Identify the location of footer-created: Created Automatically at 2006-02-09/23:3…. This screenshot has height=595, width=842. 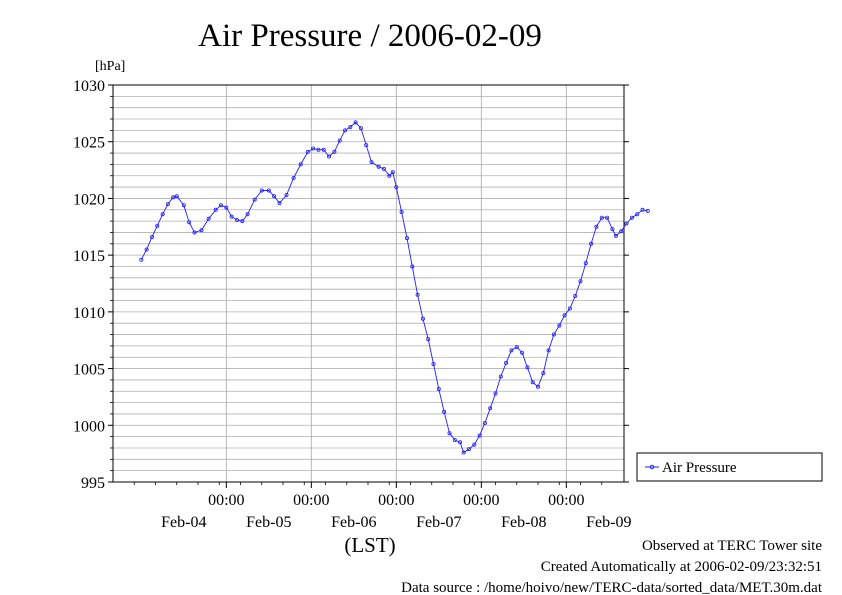
(681, 567).